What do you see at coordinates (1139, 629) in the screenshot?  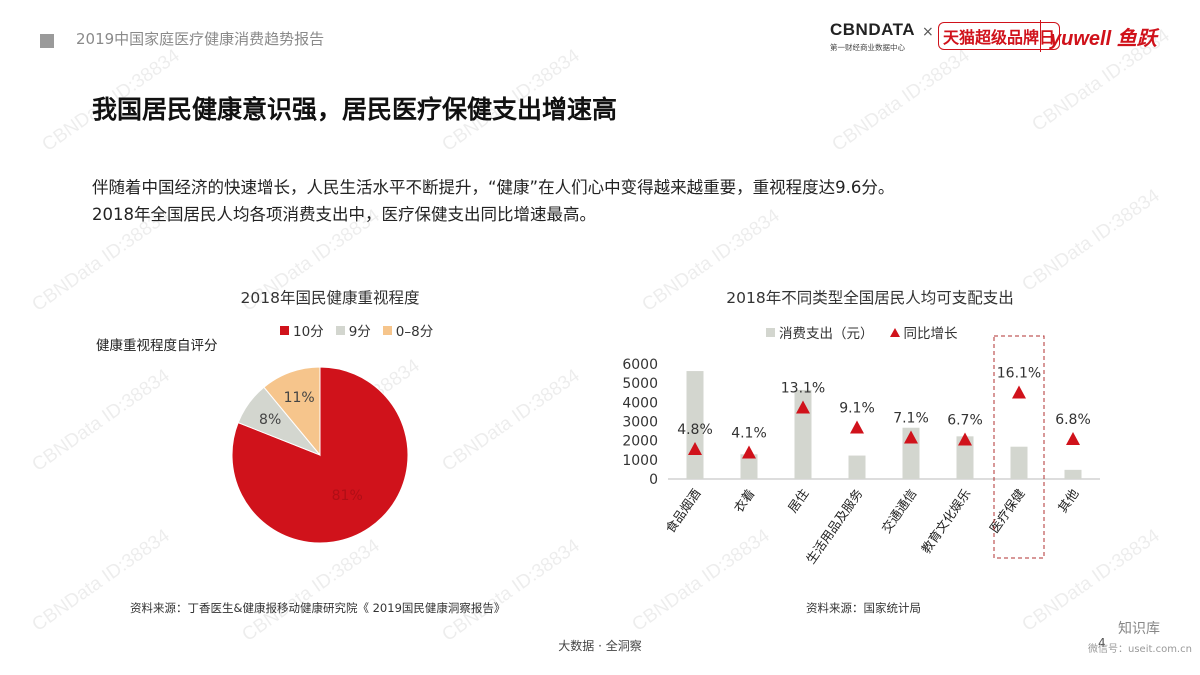 I see `wechat-watermark: 知识库` at bounding box center [1139, 629].